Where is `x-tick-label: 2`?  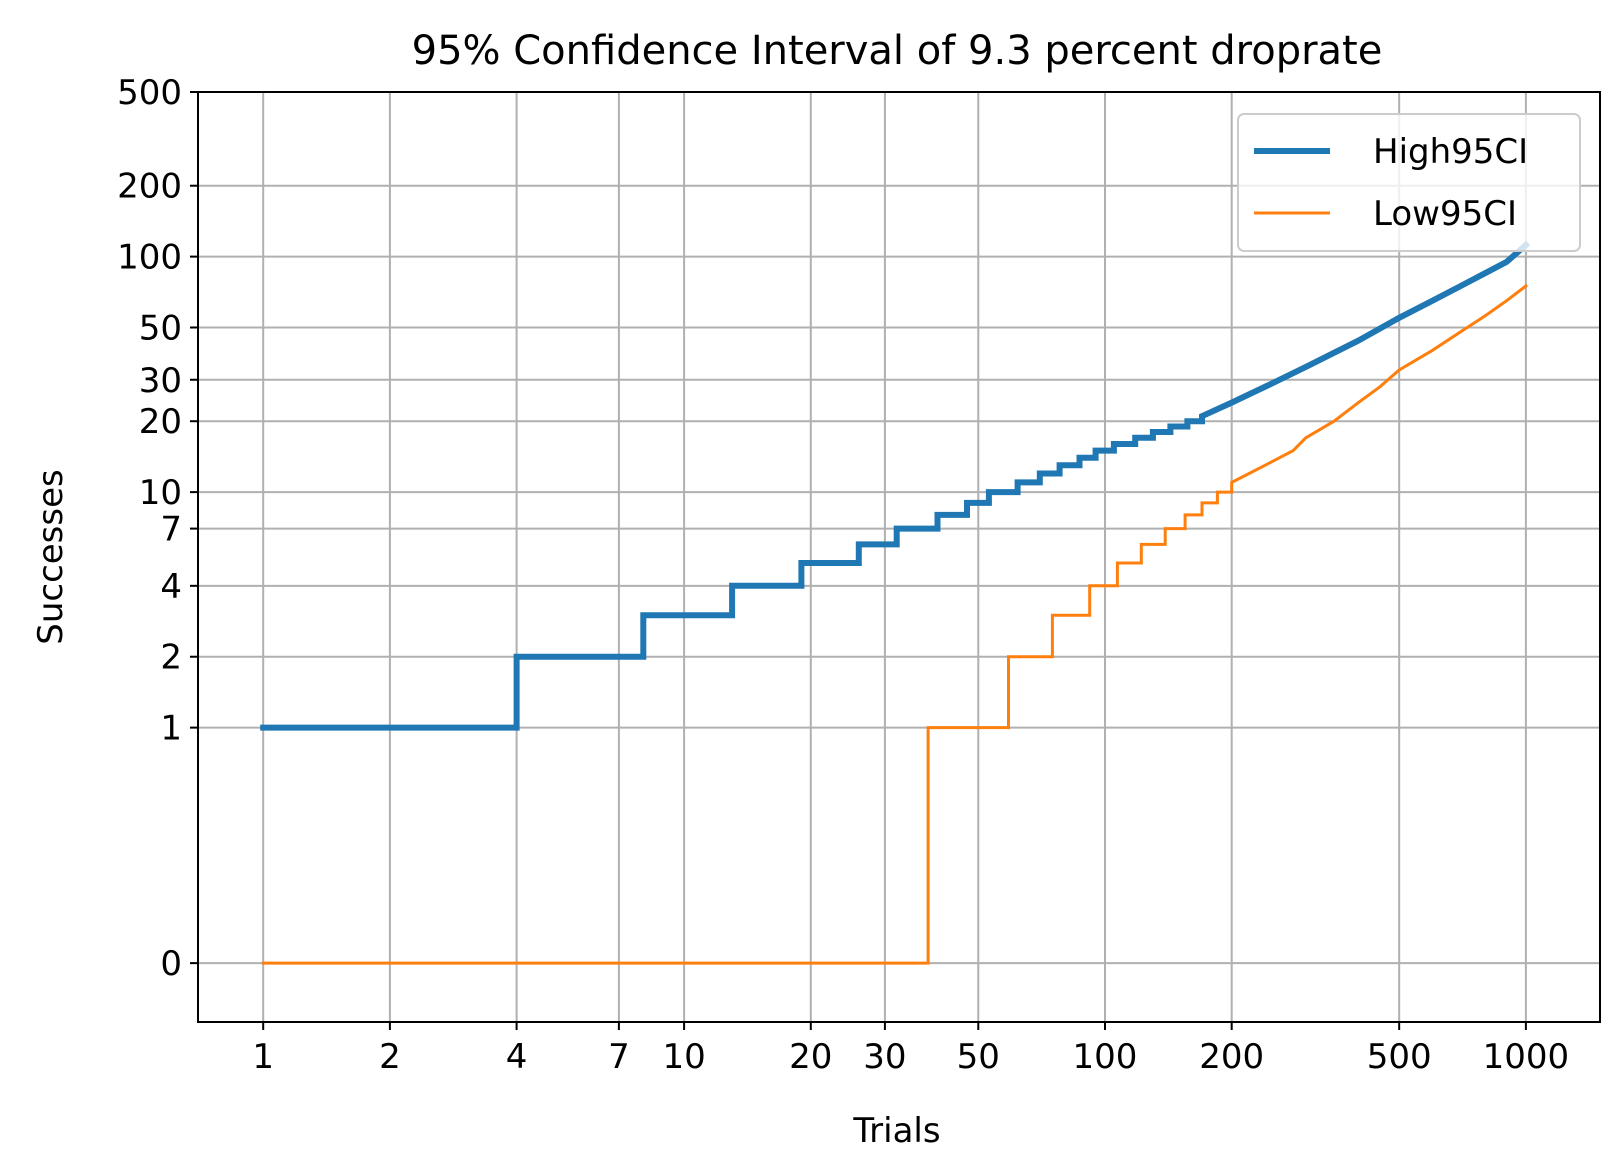
x-tick-label: 2 is located at coordinates (390, 1057).